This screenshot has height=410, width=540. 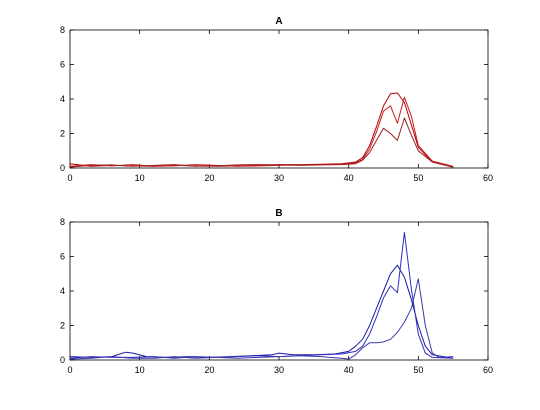 I want to click on panel-title: B, so click(x=278, y=213).